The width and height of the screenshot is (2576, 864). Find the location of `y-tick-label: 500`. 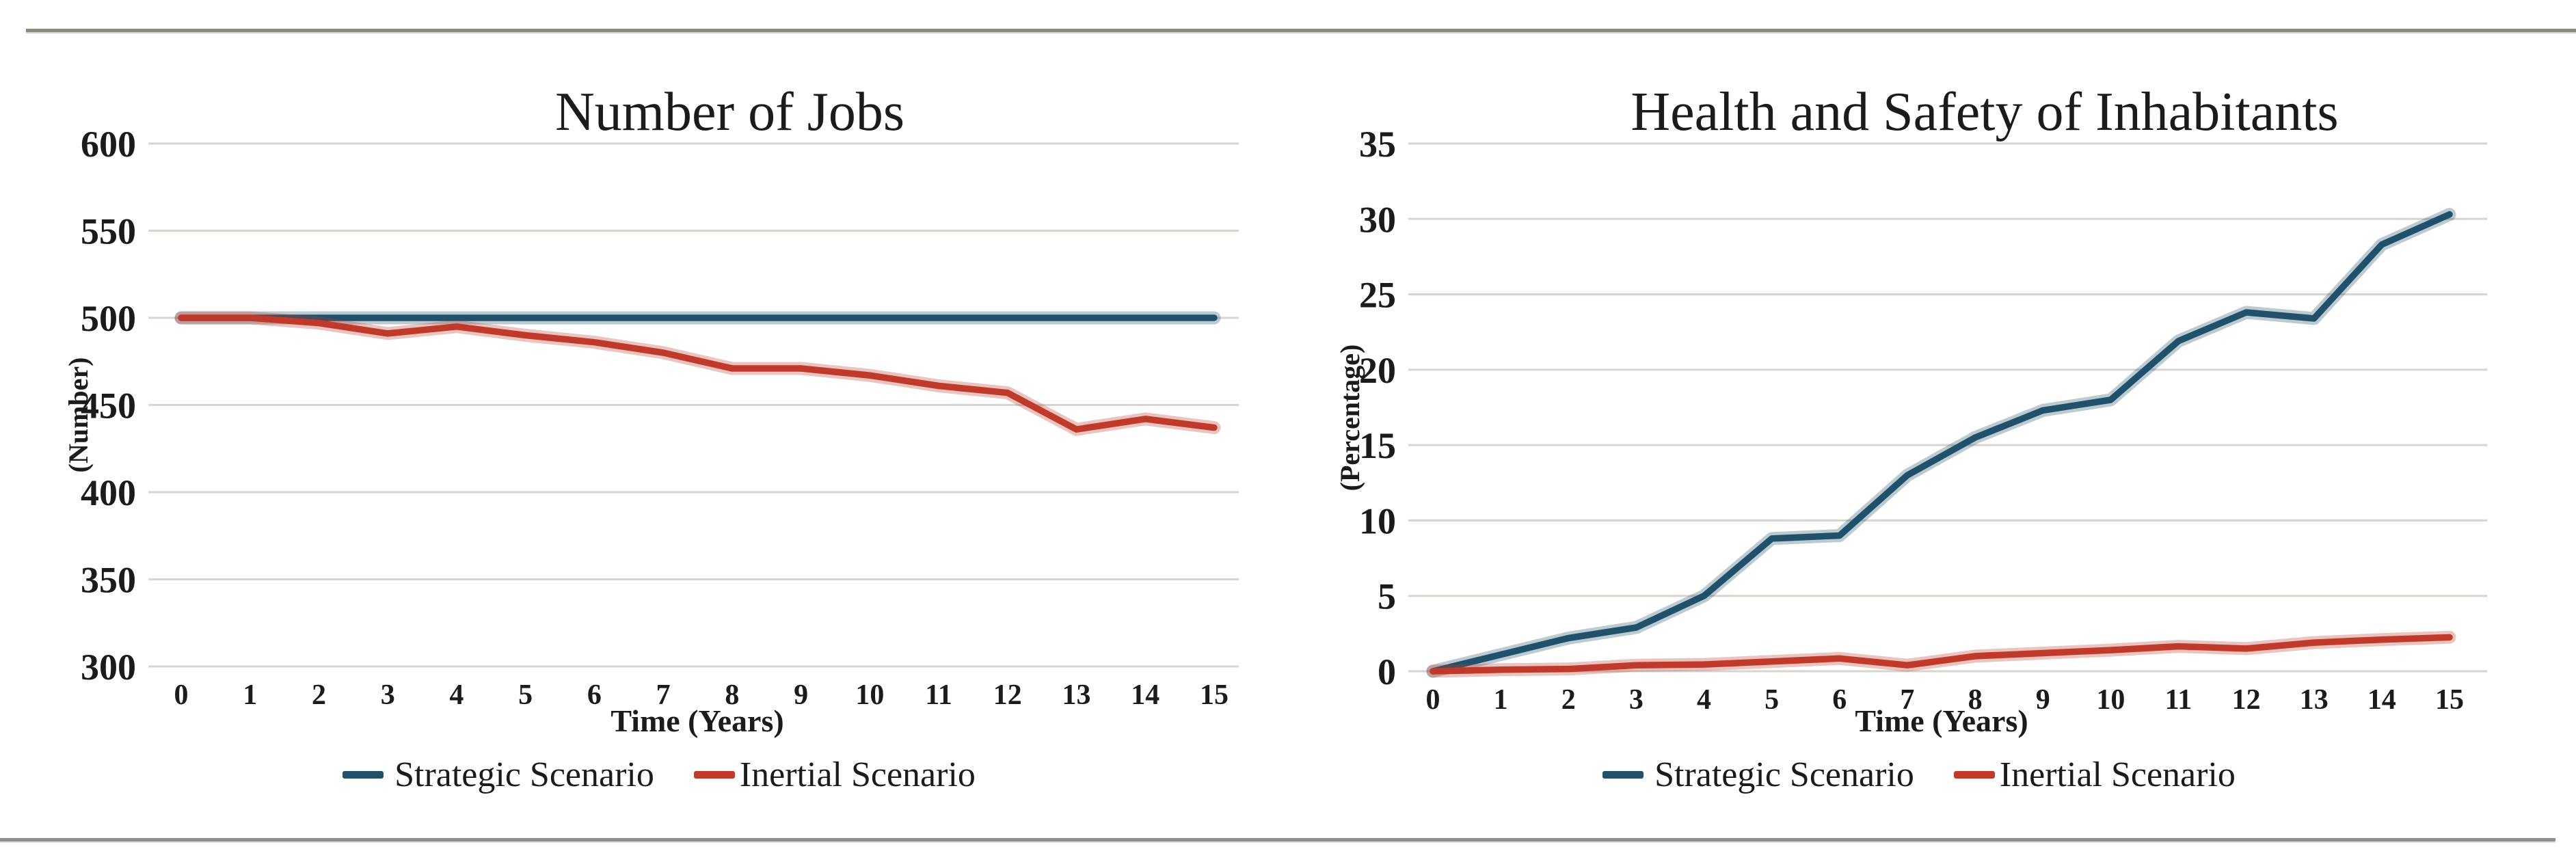

y-tick-label: 500 is located at coordinates (108, 318).